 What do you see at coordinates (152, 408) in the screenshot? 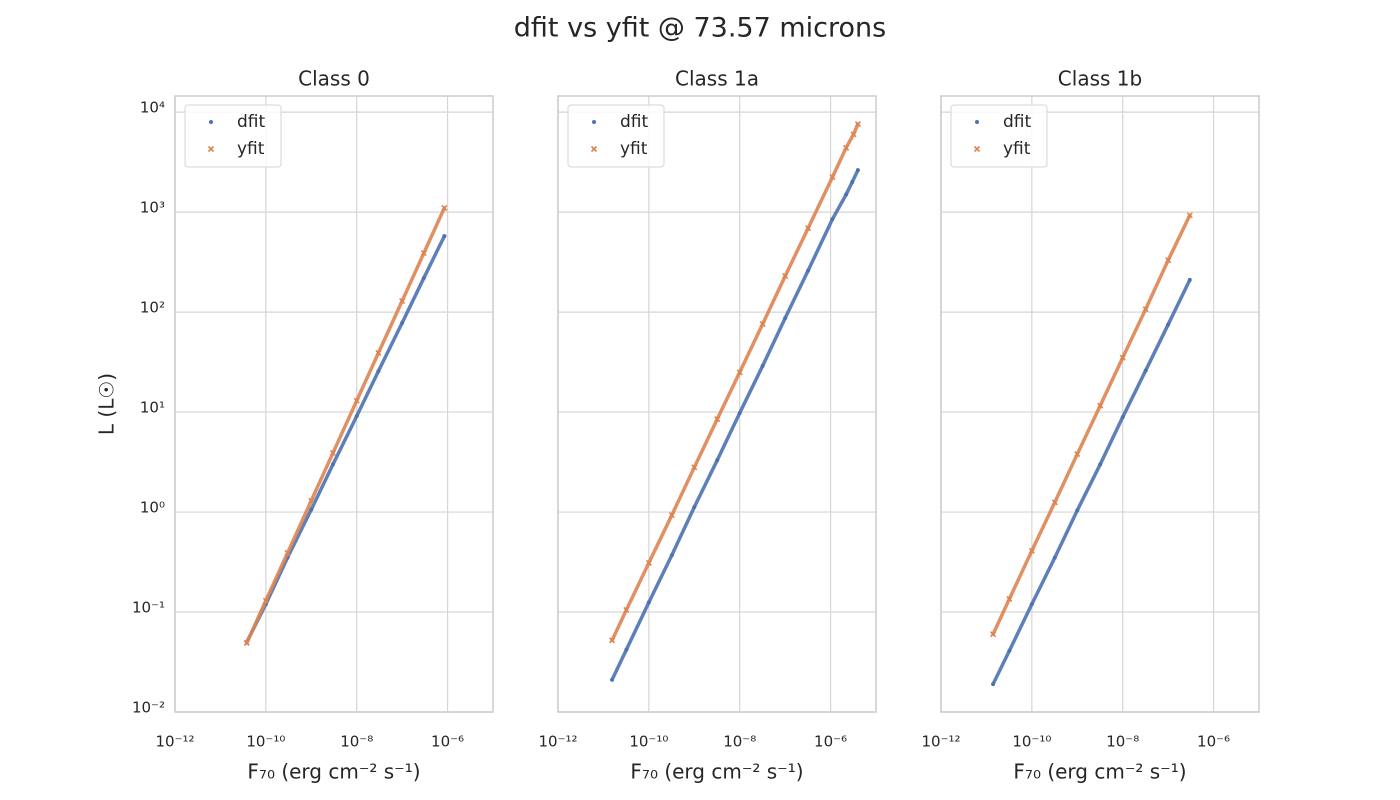
I see `y-tick-label: 10¹` at bounding box center [152, 408].